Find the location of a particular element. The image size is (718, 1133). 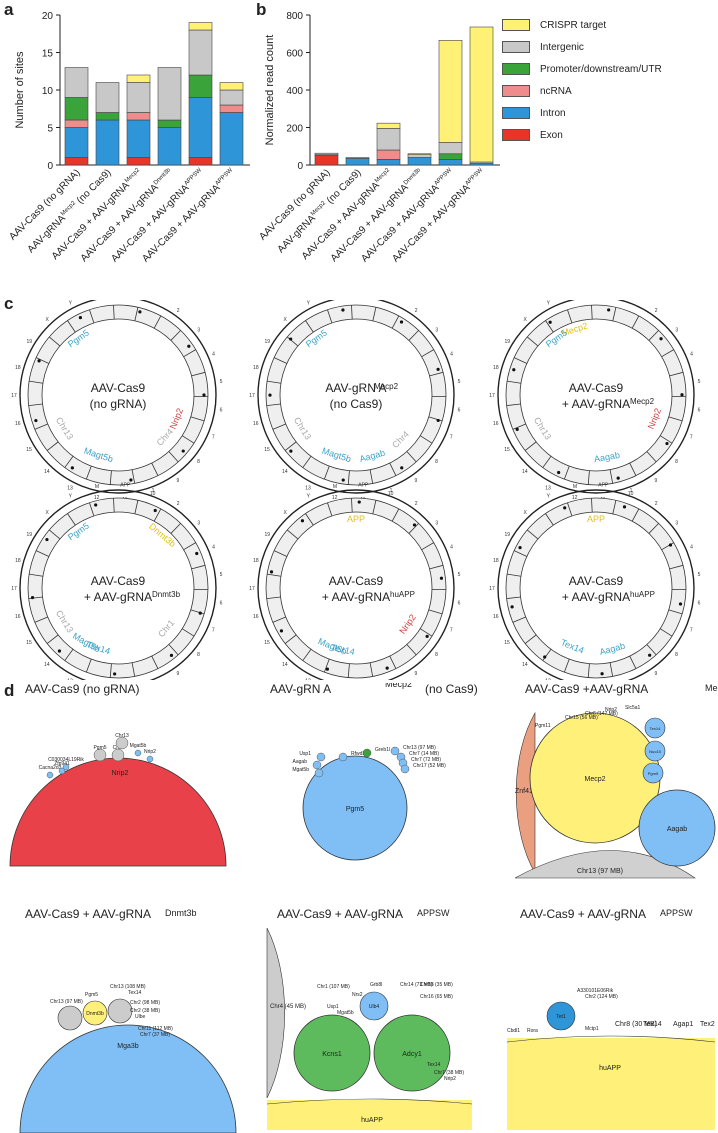

y-axis-label: Number of sites is located at coordinates (20, 90).